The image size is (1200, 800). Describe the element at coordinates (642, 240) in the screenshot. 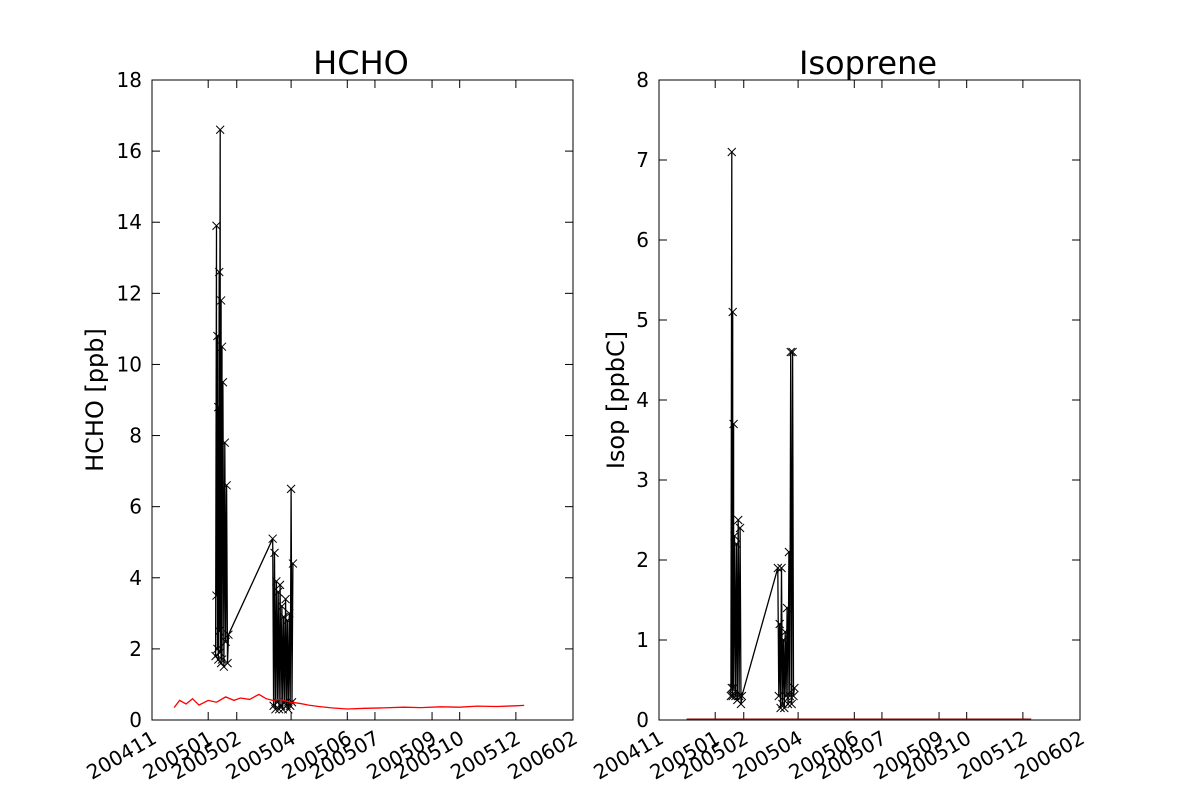

I see `isoprene-y-tick-label: 6` at that location.